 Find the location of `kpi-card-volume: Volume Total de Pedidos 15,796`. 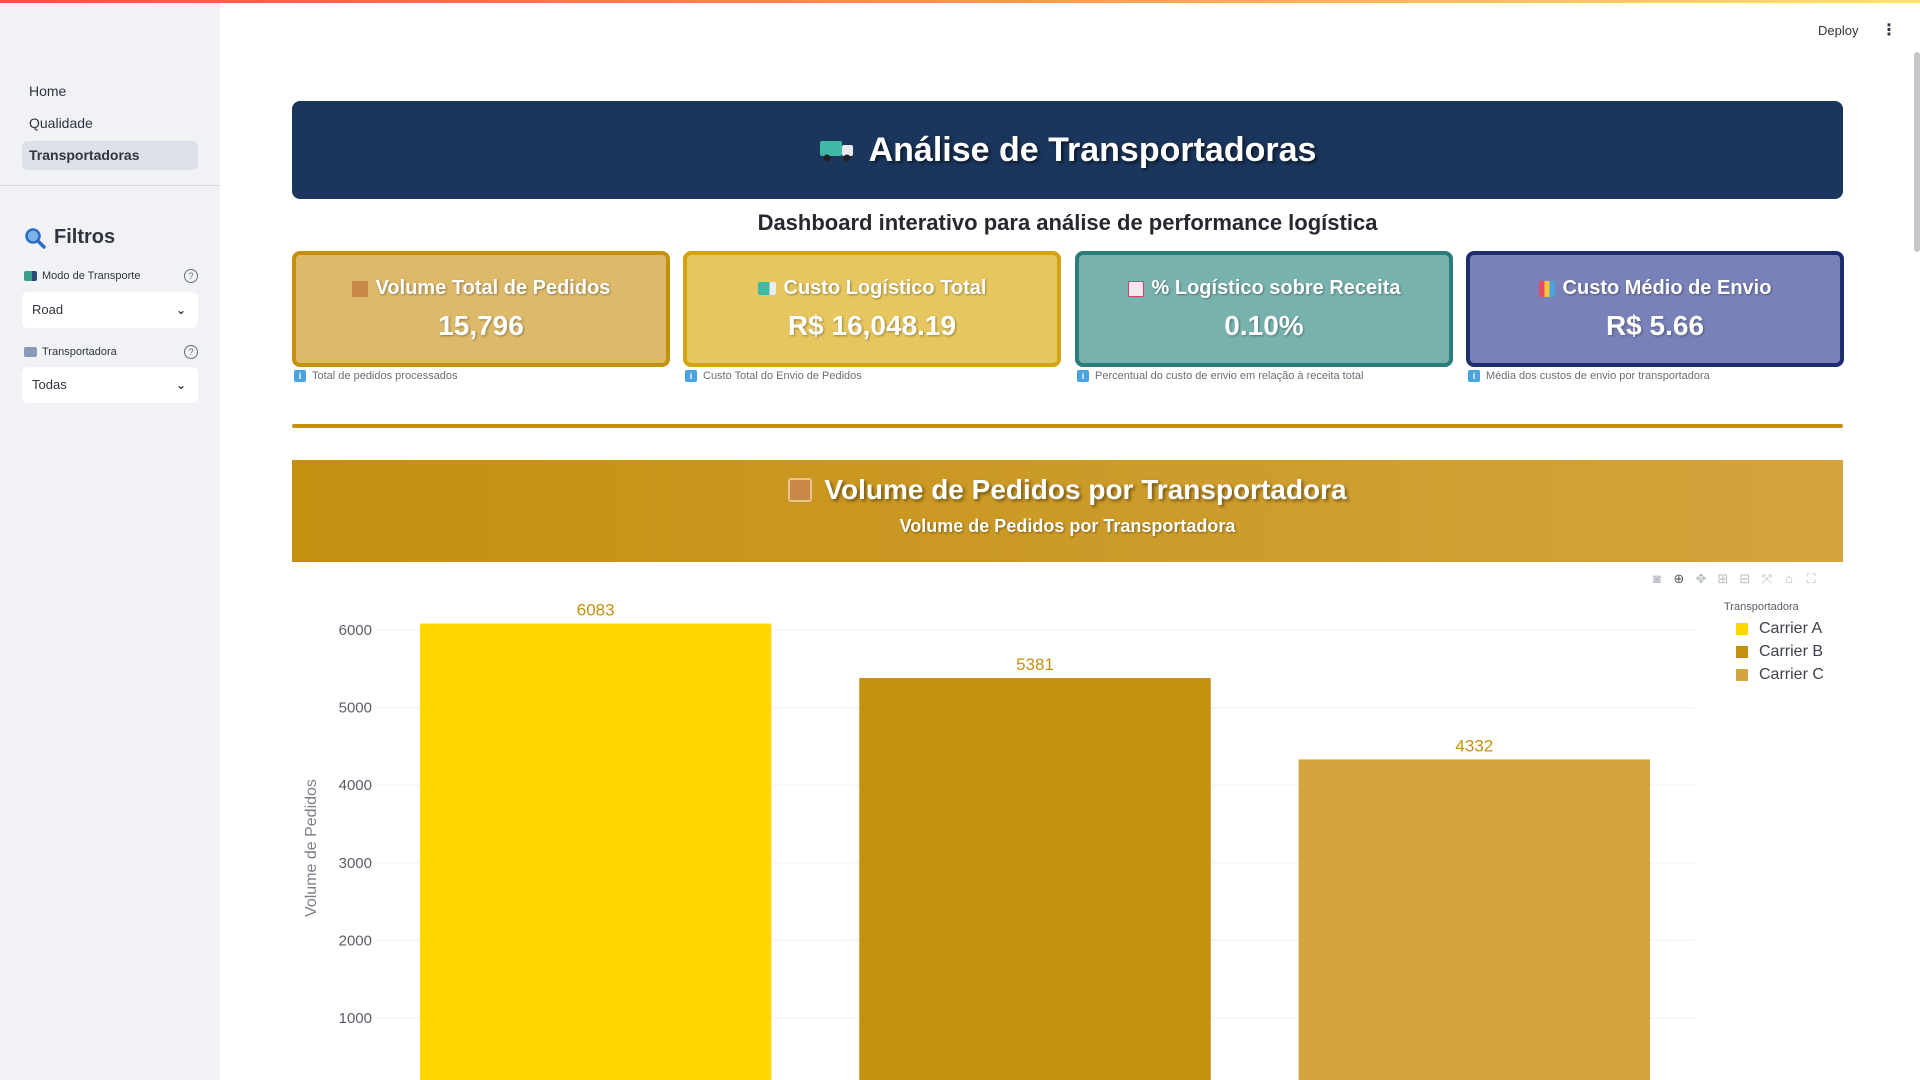

kpi-card-volume: Volume Total de Pedidos 15,796 is located at coordinates (481, 309).